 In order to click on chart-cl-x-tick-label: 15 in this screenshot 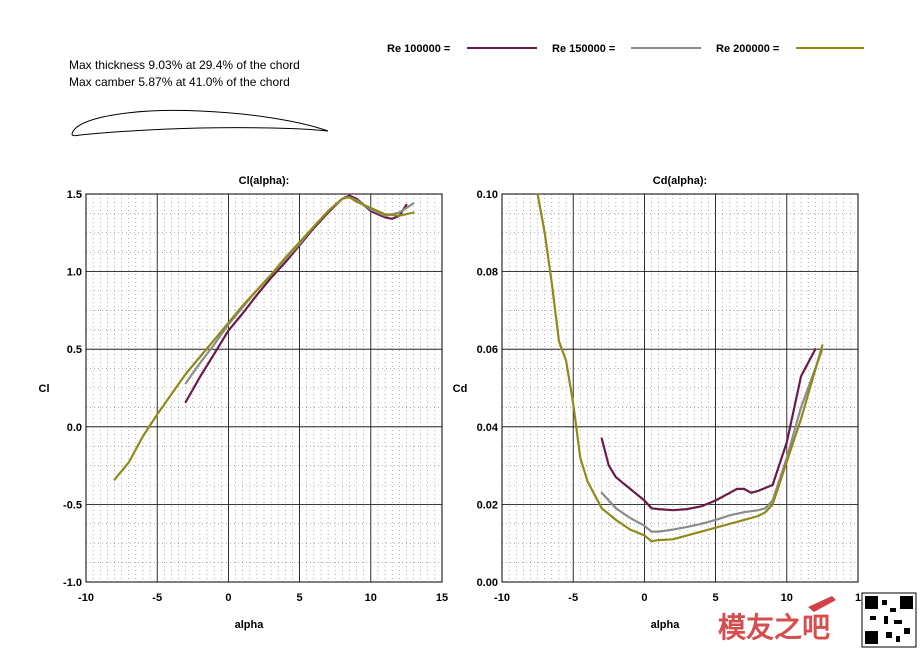, I will do `click(442, 598)`.